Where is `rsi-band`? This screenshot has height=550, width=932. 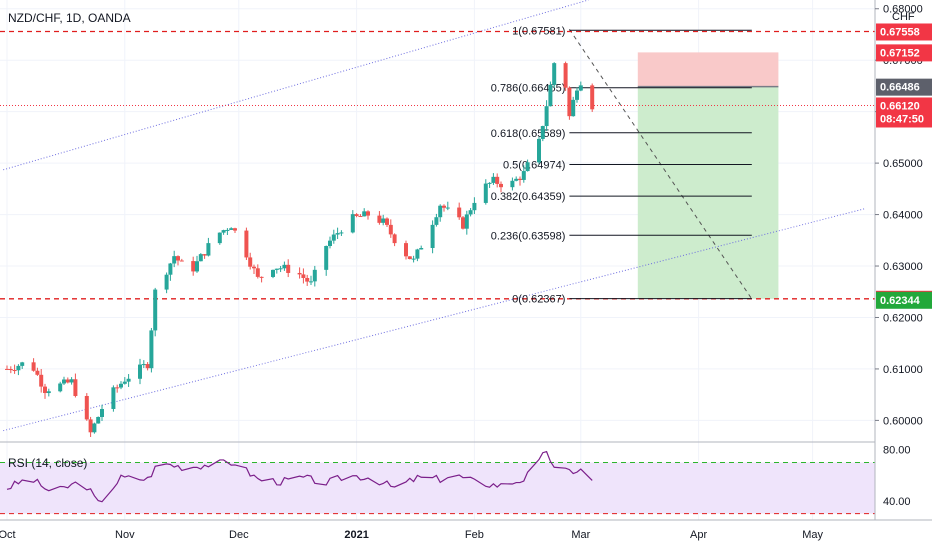
rsi-band is located at coordinates (437, 488).